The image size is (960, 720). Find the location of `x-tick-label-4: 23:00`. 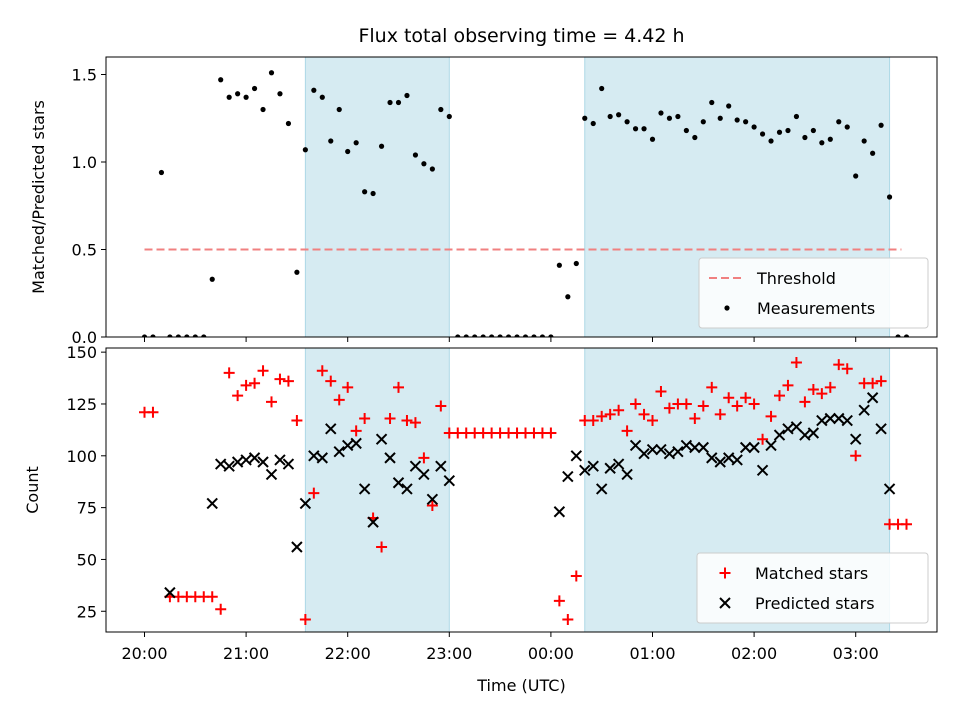

x-tick-label-4: 23:00 is located at coordinates (449, 653).